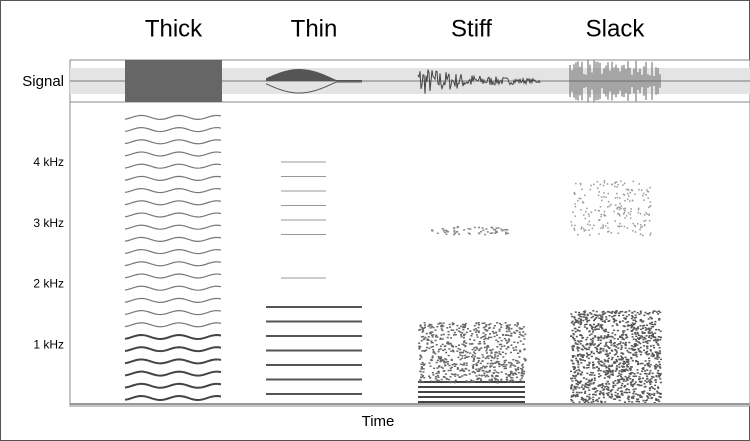 The height and width of the screenshot is (441, 750). I want to click on harmonic, so click(173, 385).